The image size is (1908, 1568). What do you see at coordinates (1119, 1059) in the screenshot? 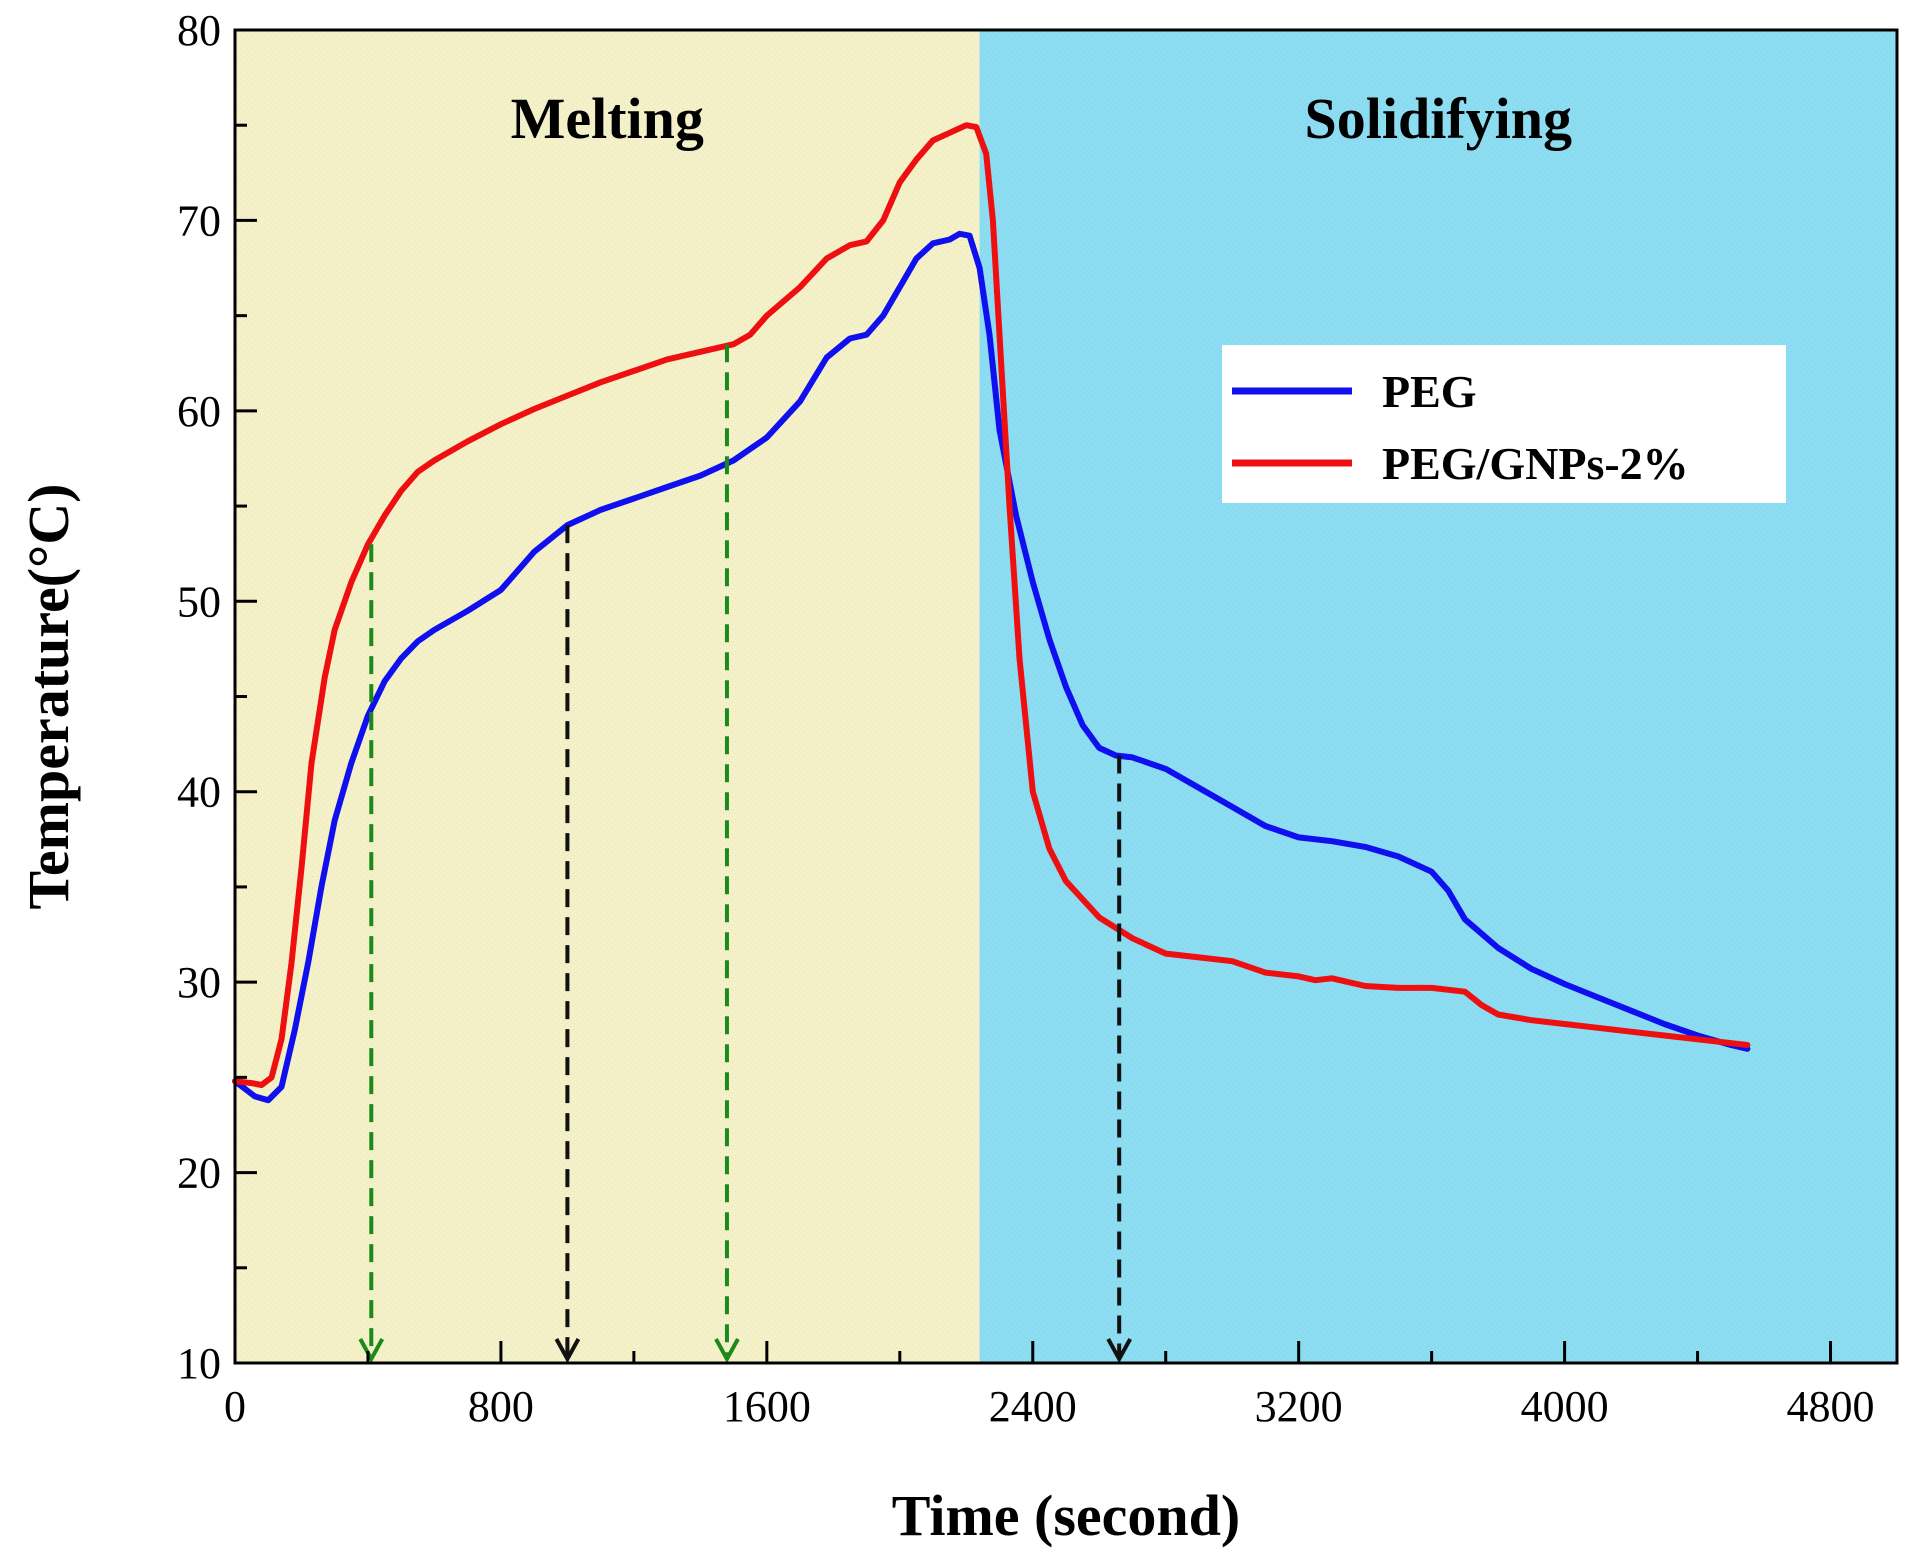
I see `solidifying-peg-arrow` at bounding box center [1119, 1059].